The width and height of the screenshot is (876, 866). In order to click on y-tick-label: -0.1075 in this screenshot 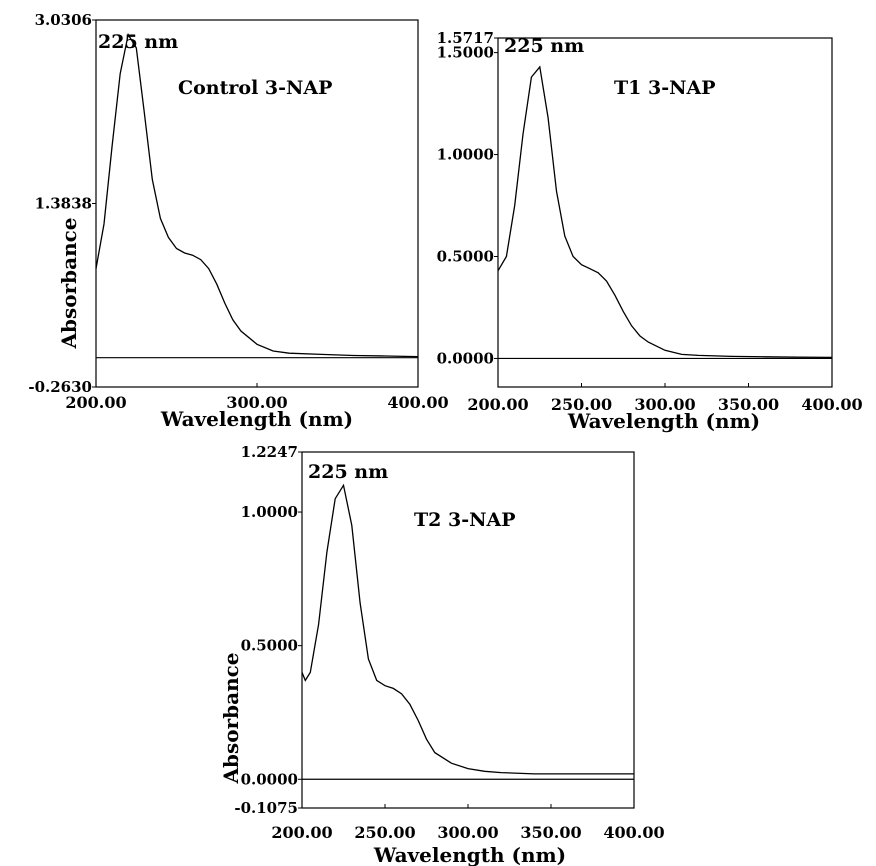, I will do `click(266, 808)`.